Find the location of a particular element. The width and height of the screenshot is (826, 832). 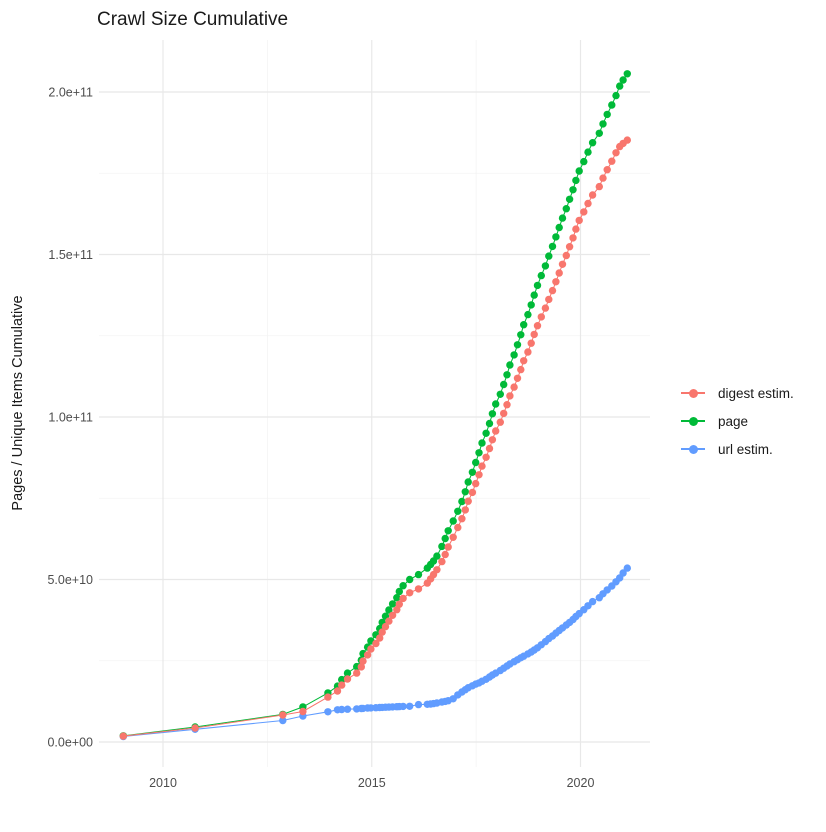

legend-item-digest-estim: digest estim. is located at coordinates (737, 393).